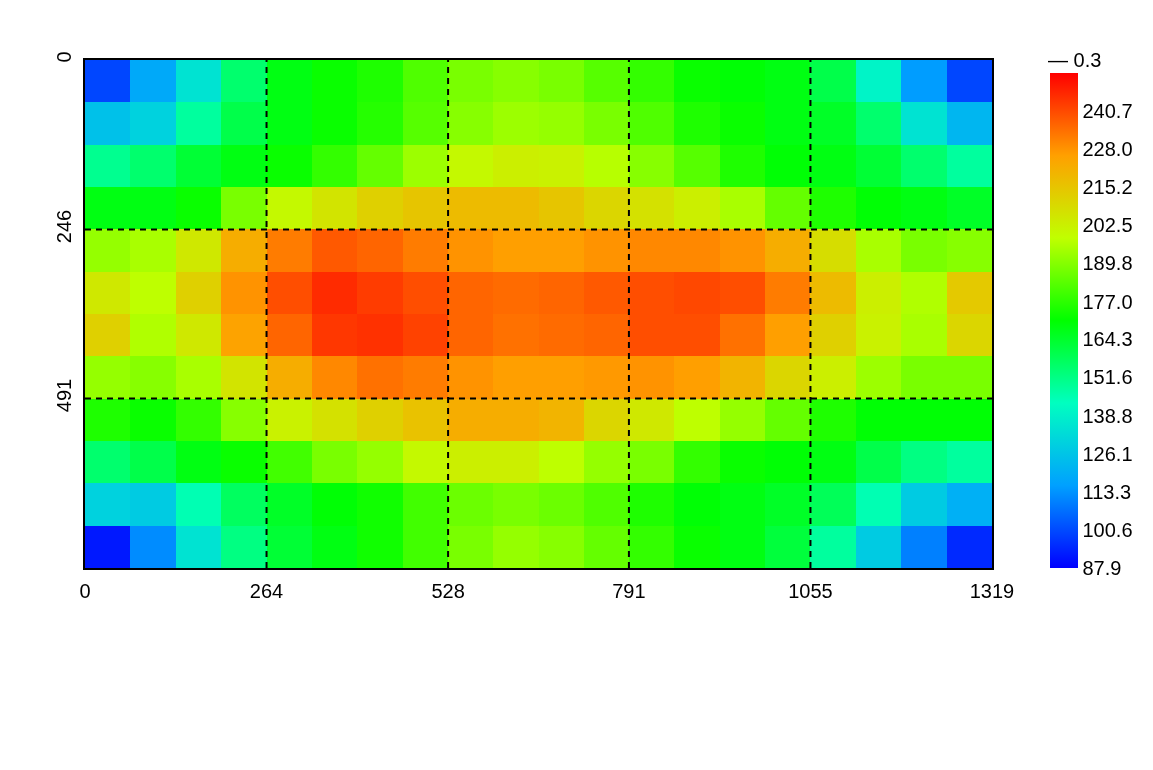  I want to click on y-tick-label: 246, so click(64, 226).